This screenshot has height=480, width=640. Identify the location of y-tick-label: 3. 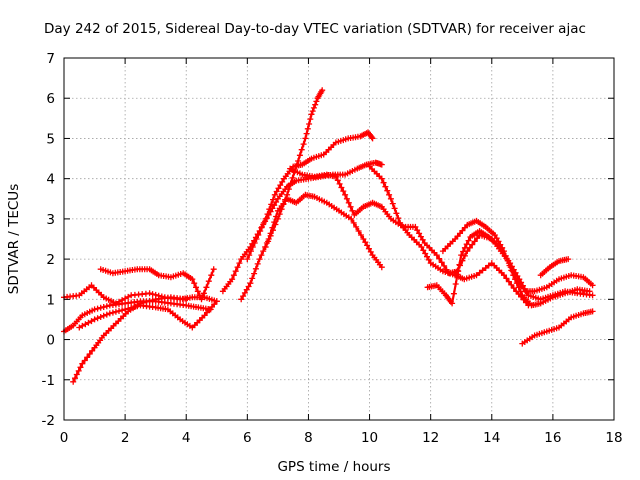
(50, 220).